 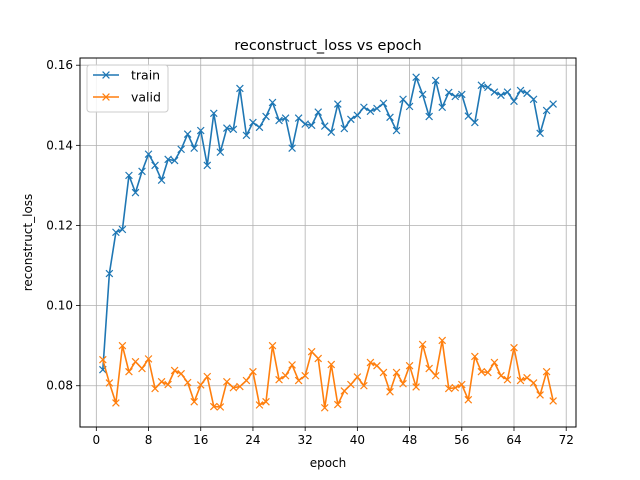 What do you see at coordinates (513, 440) in the screenshot?
I see `x-tick-label: 64` at bounding box center [513, 440].